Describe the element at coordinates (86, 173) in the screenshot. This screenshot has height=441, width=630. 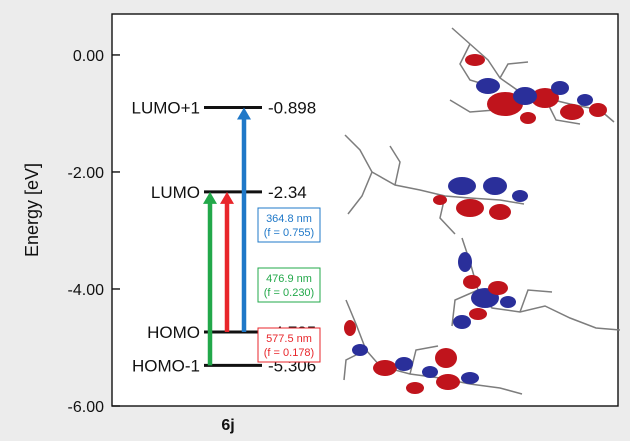
I see `y-tick-label: -2.00` at that location.